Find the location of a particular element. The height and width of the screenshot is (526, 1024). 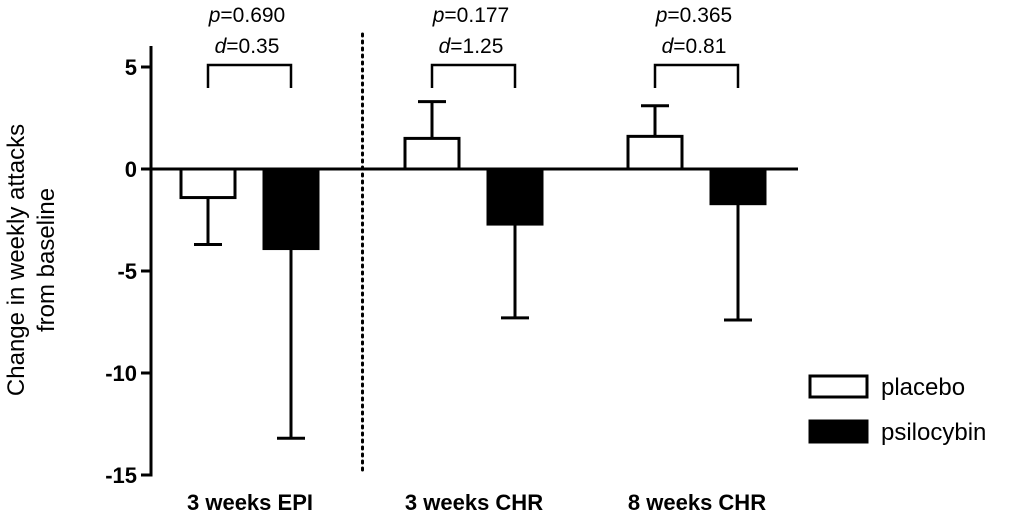

x-tick-label: 8 weeks CHR is located at coordinates (697, 502).